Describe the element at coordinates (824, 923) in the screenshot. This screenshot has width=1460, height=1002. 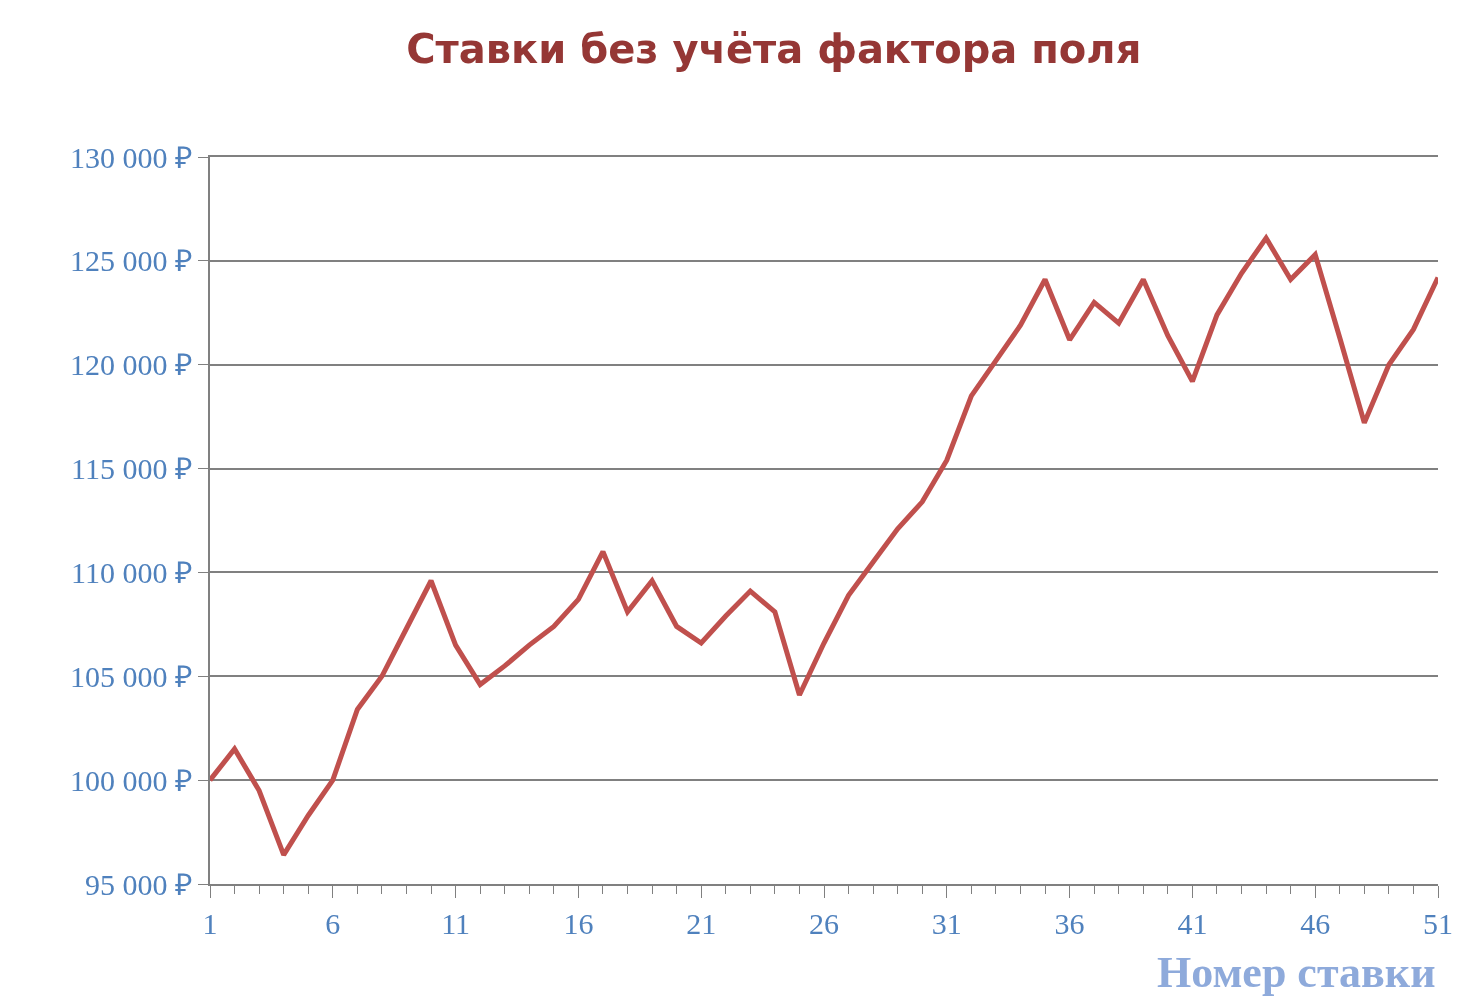
I see `x-tick-label: 26` at that location.